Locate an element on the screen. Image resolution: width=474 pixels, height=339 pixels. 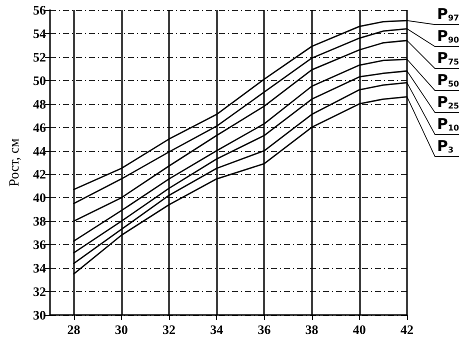
x-tick-label: 34 is located at coordinates (217, 329).